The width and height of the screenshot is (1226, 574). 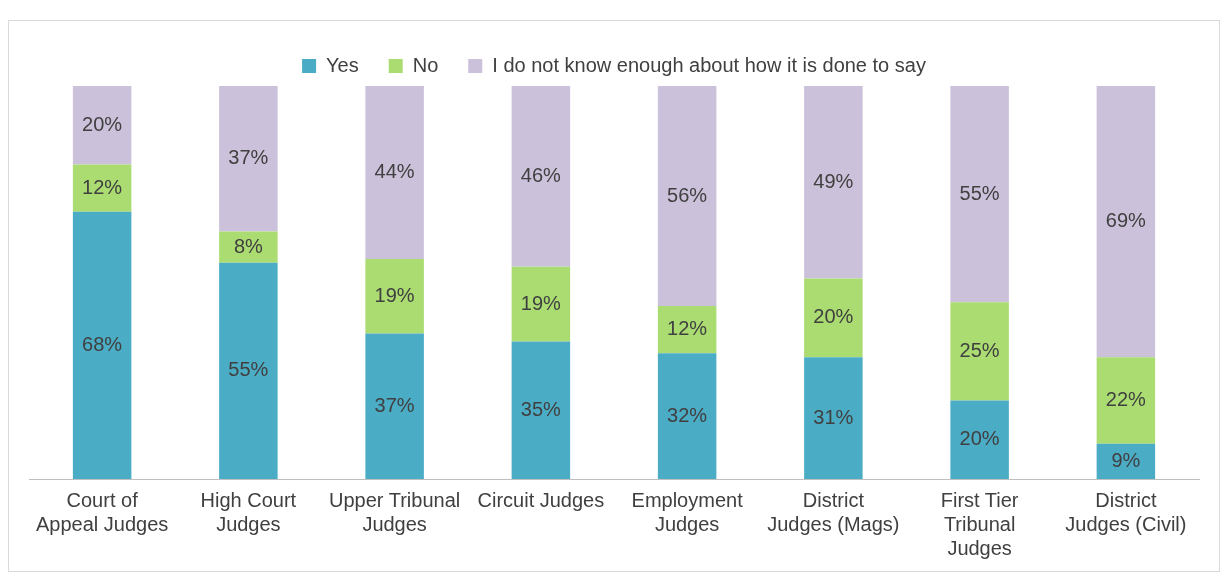 I want to click on data-label: 56%, so click(x=687, y=194).